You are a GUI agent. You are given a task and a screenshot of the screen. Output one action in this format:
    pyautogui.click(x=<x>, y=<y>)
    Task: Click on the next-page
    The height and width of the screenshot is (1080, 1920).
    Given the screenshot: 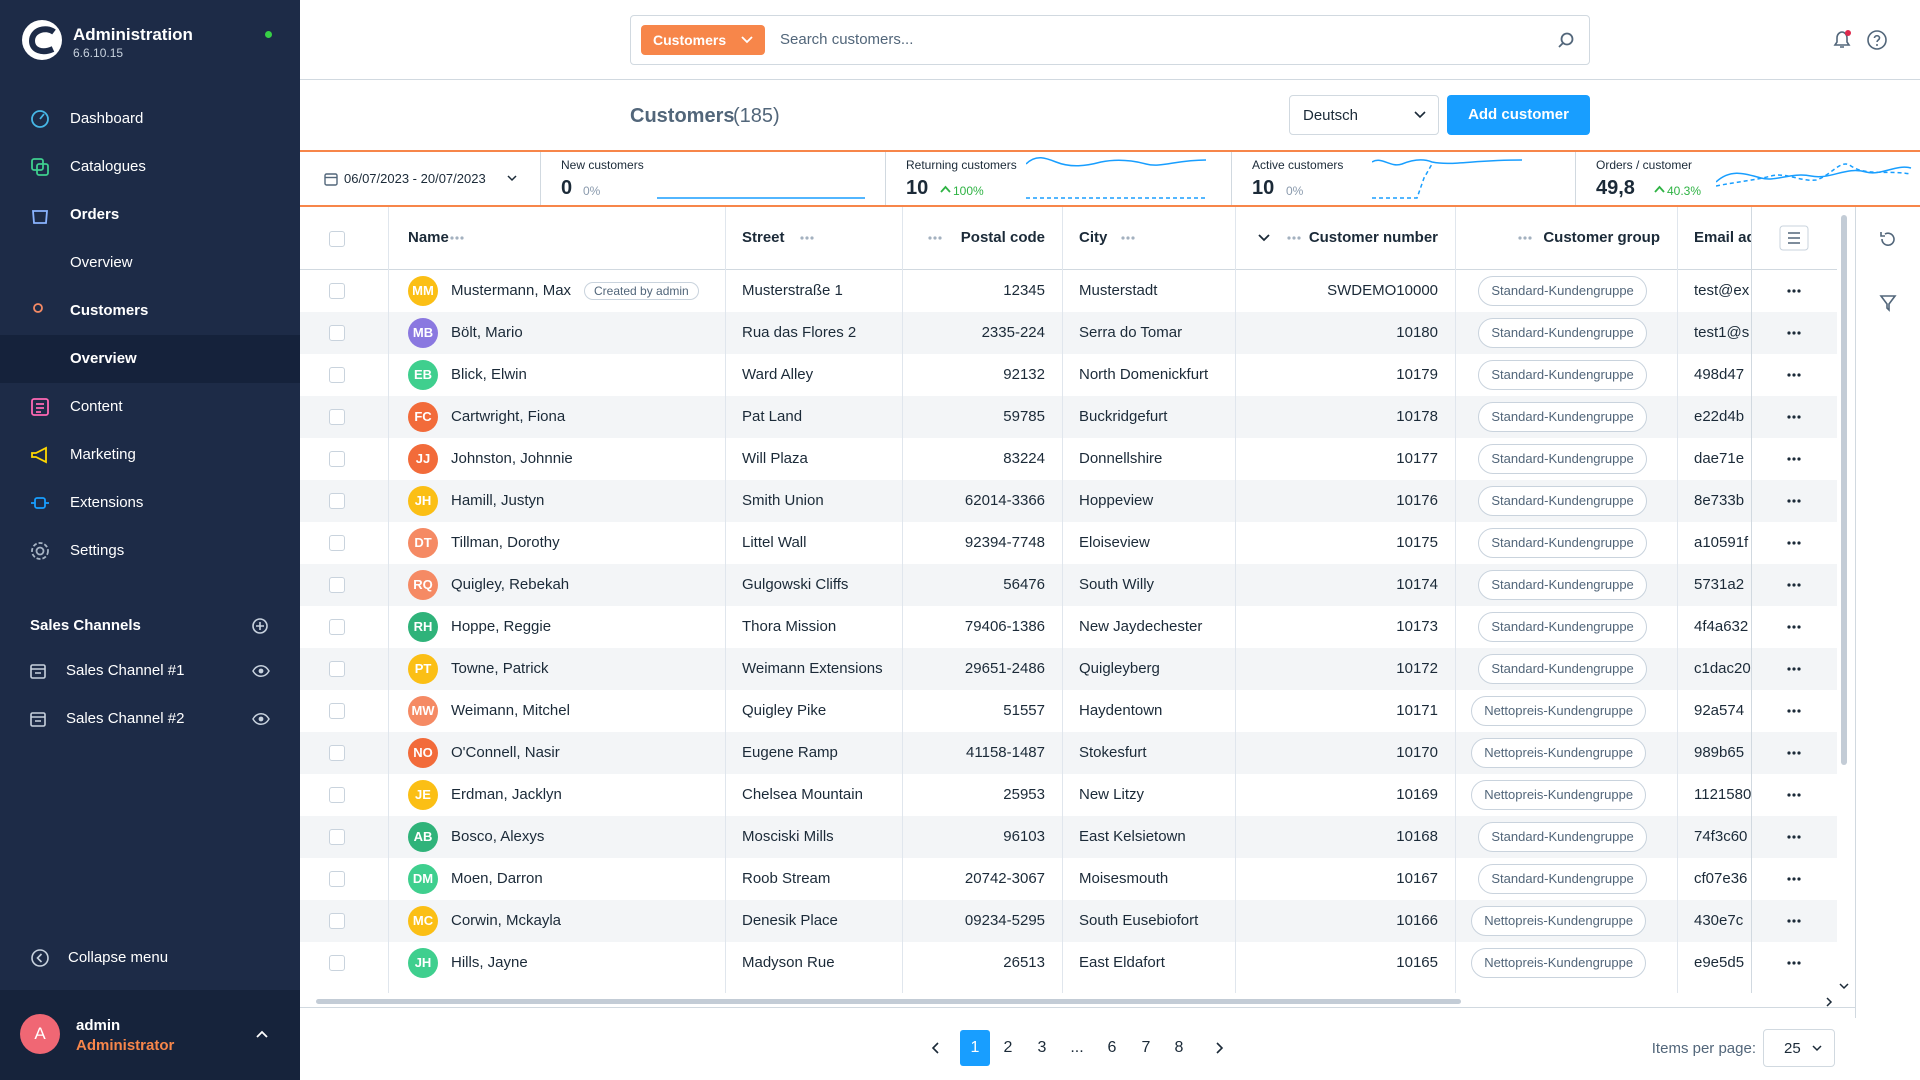 What is the action you would take?
    pyautogui.click(x=1220, y=1048)
    